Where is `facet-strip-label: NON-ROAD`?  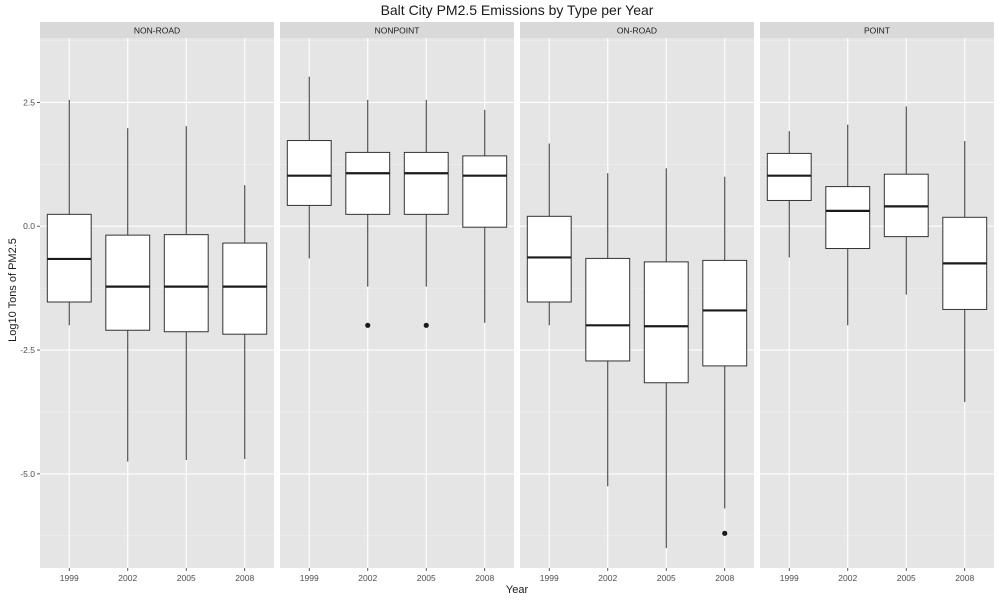 facet-strip-label: NON-ROAD is located at coordinates (157, 31).